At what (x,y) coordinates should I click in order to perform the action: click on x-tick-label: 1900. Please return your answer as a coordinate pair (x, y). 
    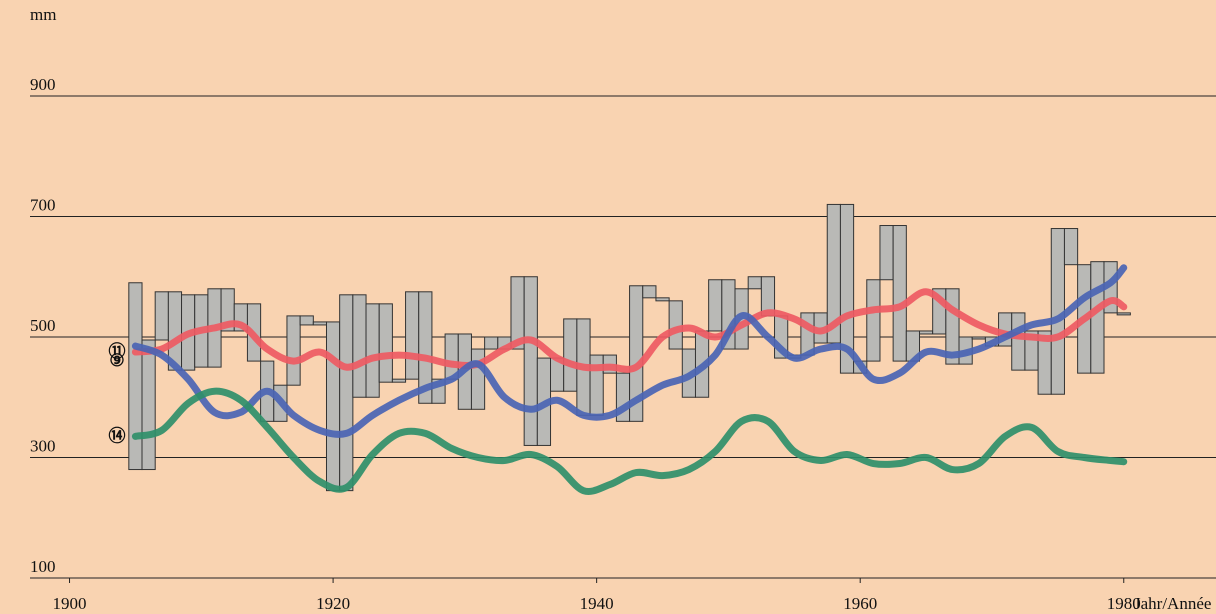
    Looking at the image, I should click on (70, 603).